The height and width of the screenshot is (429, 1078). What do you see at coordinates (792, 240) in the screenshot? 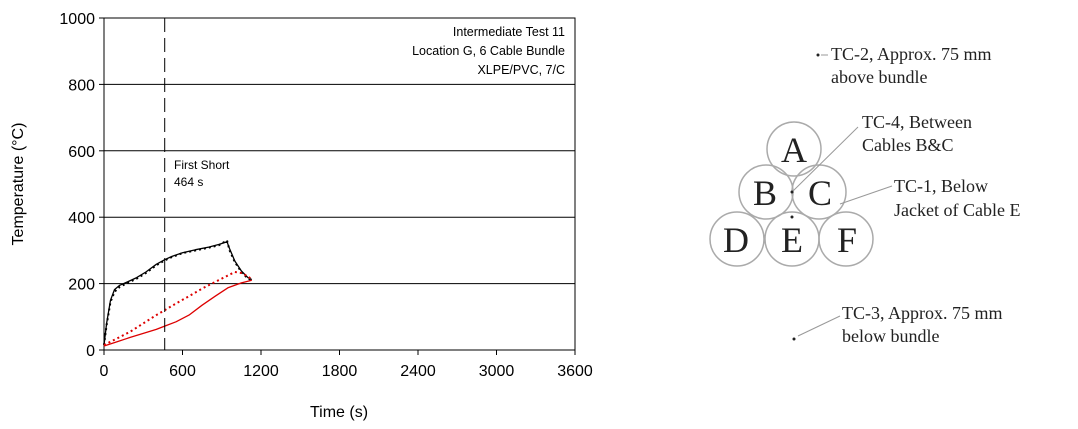
I see `cable-e-label: E` at bounding box center [792, 240].